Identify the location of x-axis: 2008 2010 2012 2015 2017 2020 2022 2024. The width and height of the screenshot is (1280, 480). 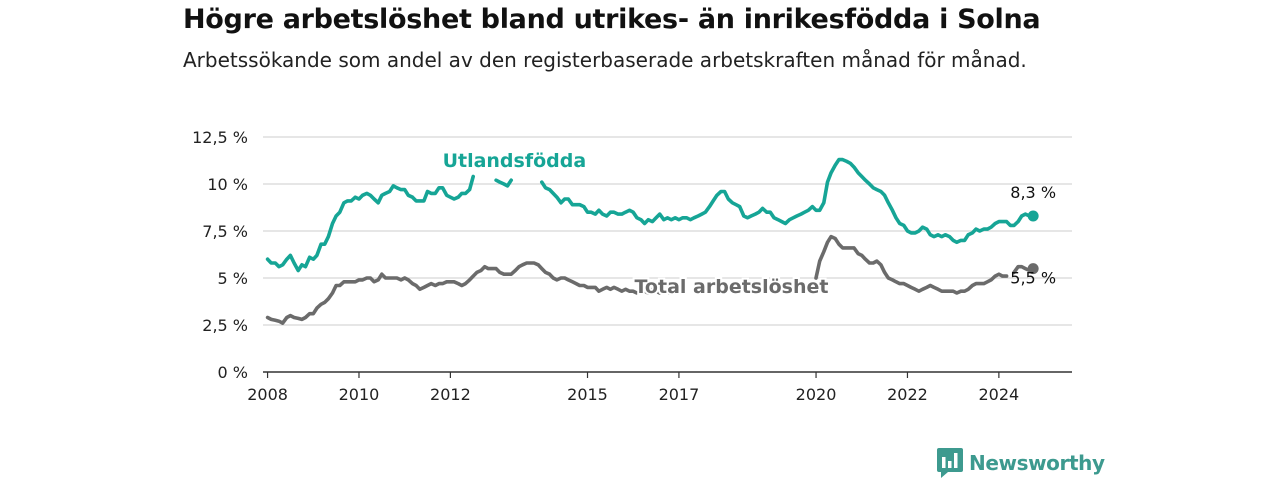
(659, 387).